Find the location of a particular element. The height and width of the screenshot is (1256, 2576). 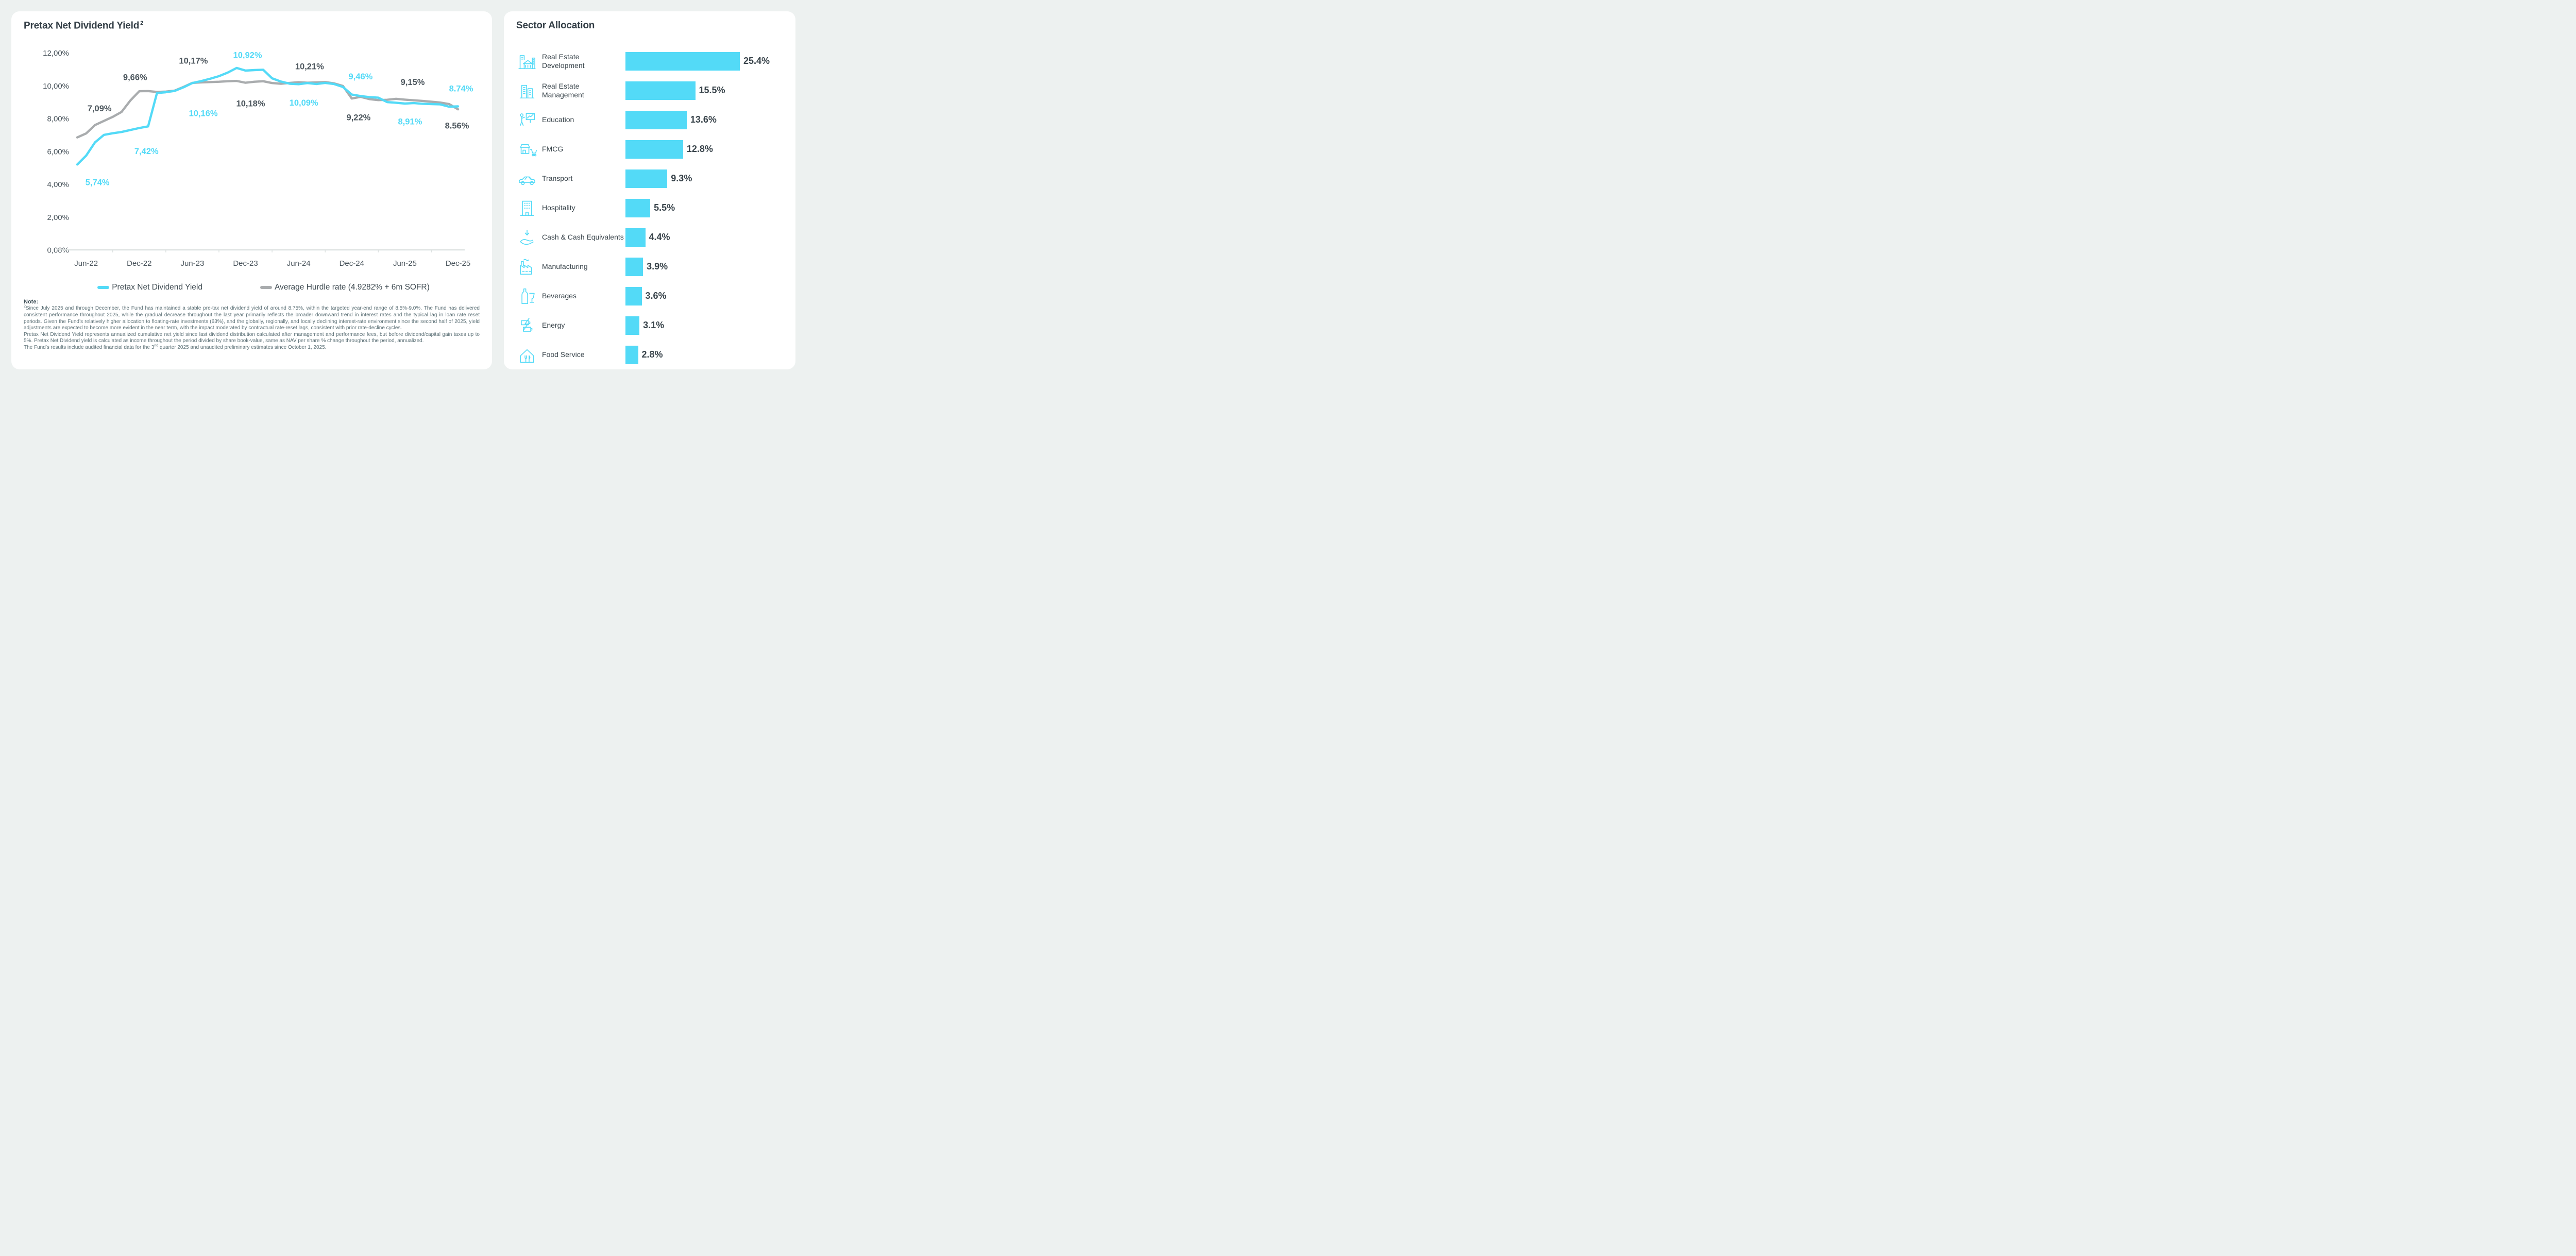

sector-row: Real Estate Development 25.4% is located at coordinates (649, 61).